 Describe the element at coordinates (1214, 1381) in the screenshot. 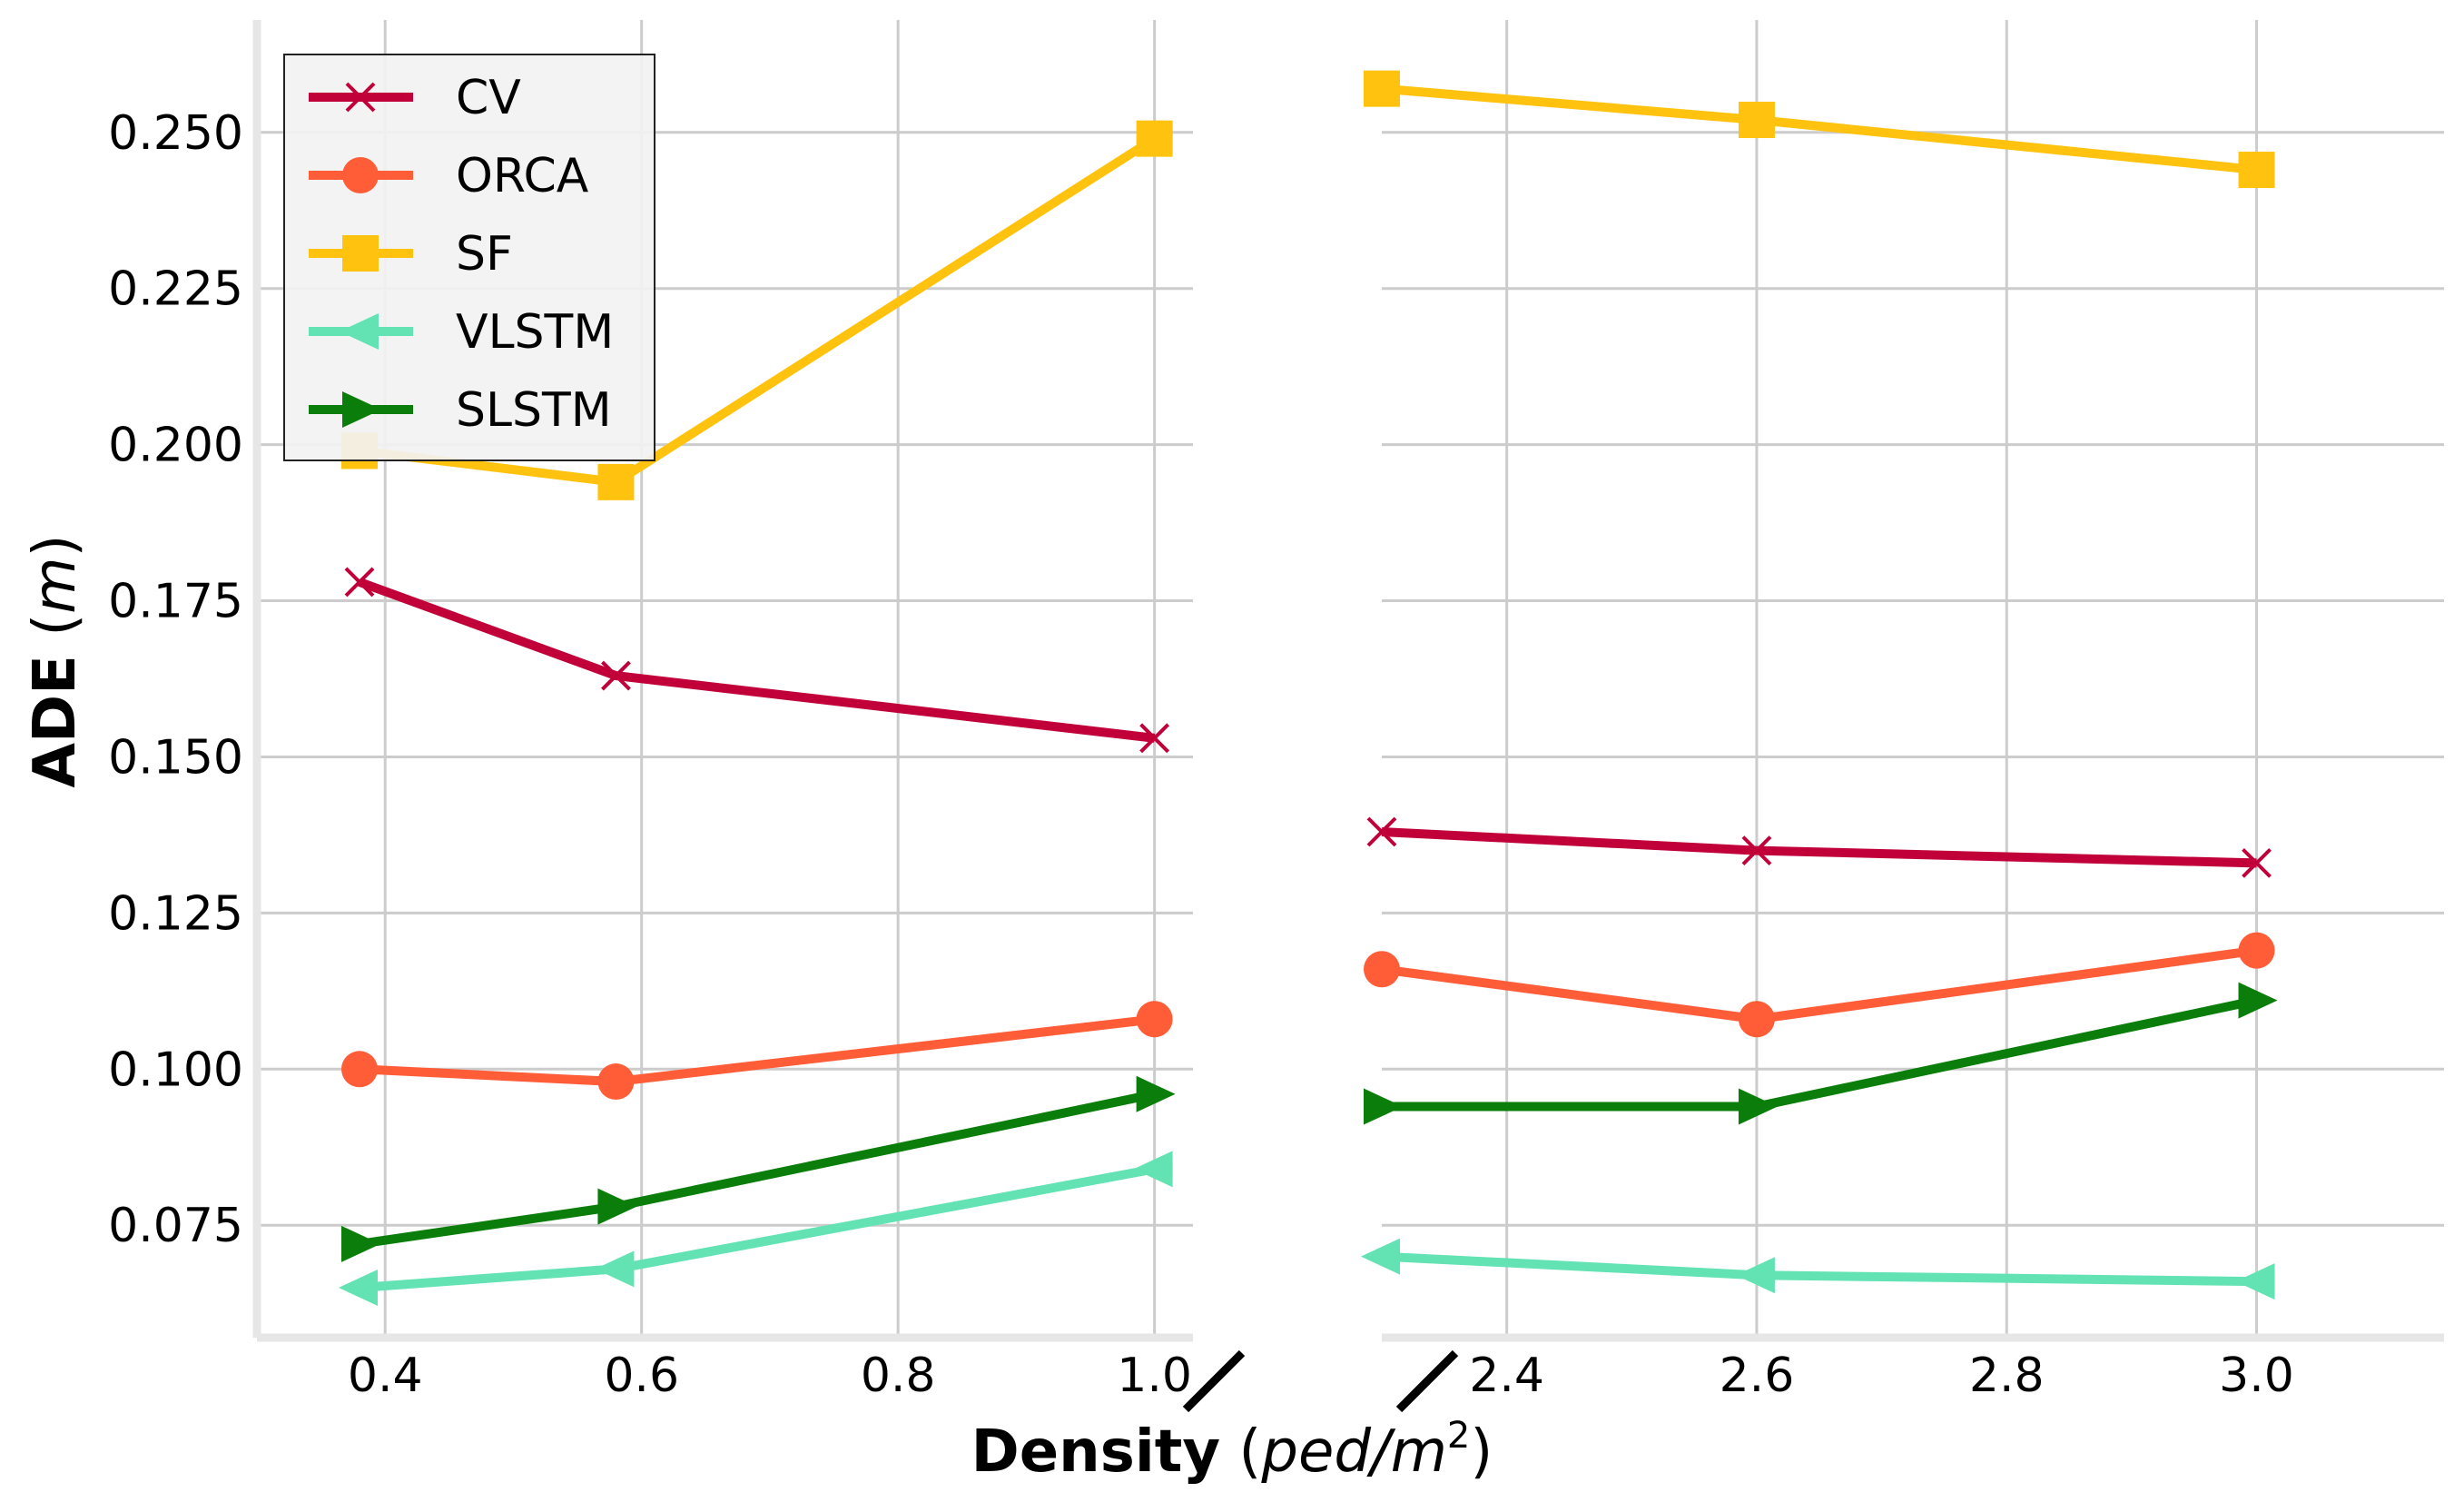

I see `axis-break-mark-left` at that location.